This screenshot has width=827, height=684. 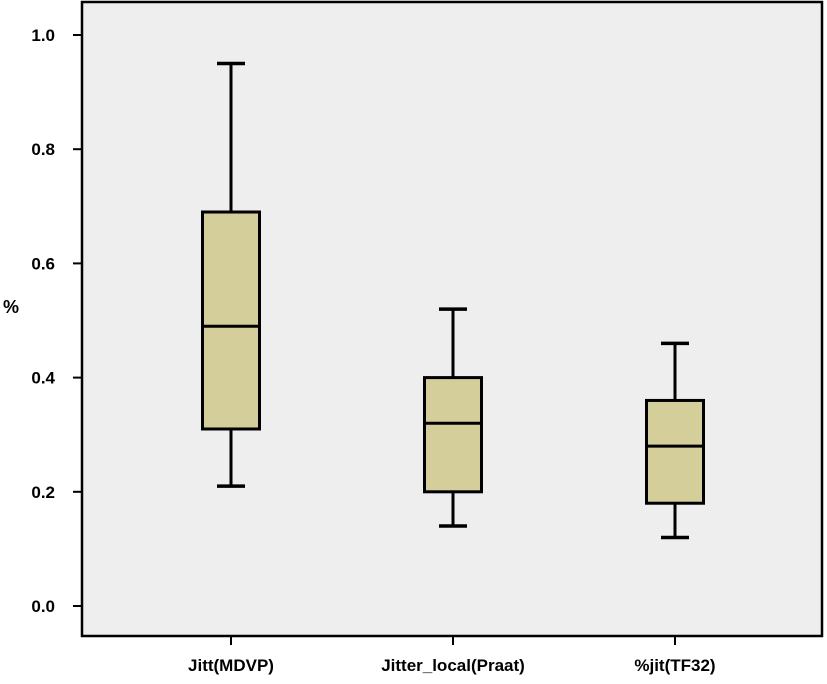 What do you see at coordinates (43, 492) in the screenshot?
I see `y-tick-label: 0.2` at bounding box center [43, 492].